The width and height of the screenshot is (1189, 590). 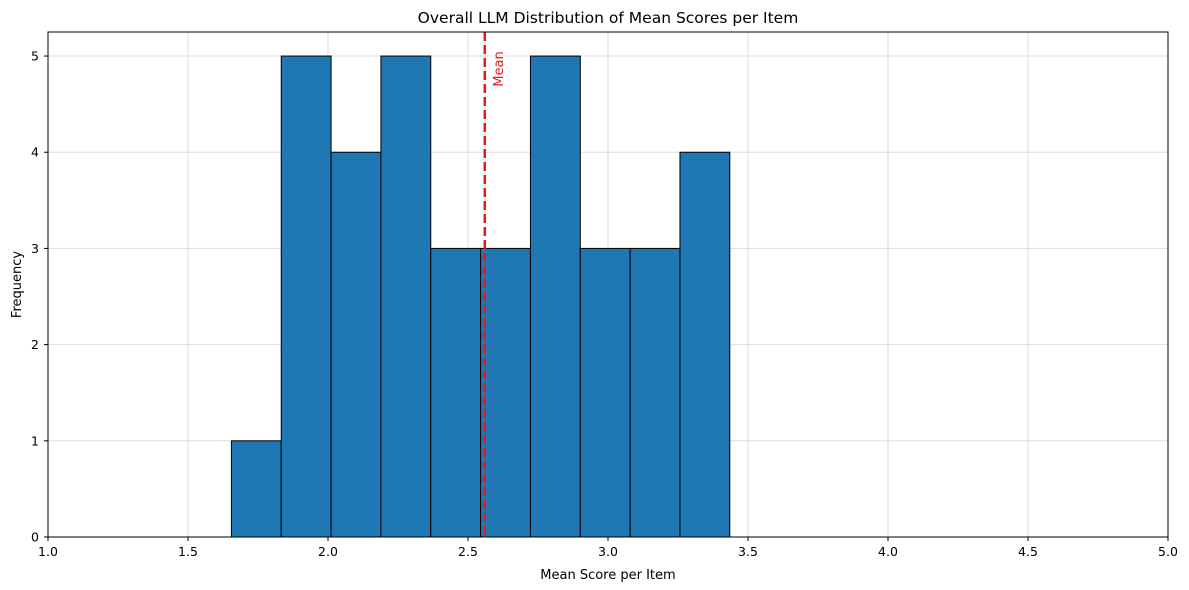 I want to click on y-tick-label-1: 1, so click(x=35, y=440).